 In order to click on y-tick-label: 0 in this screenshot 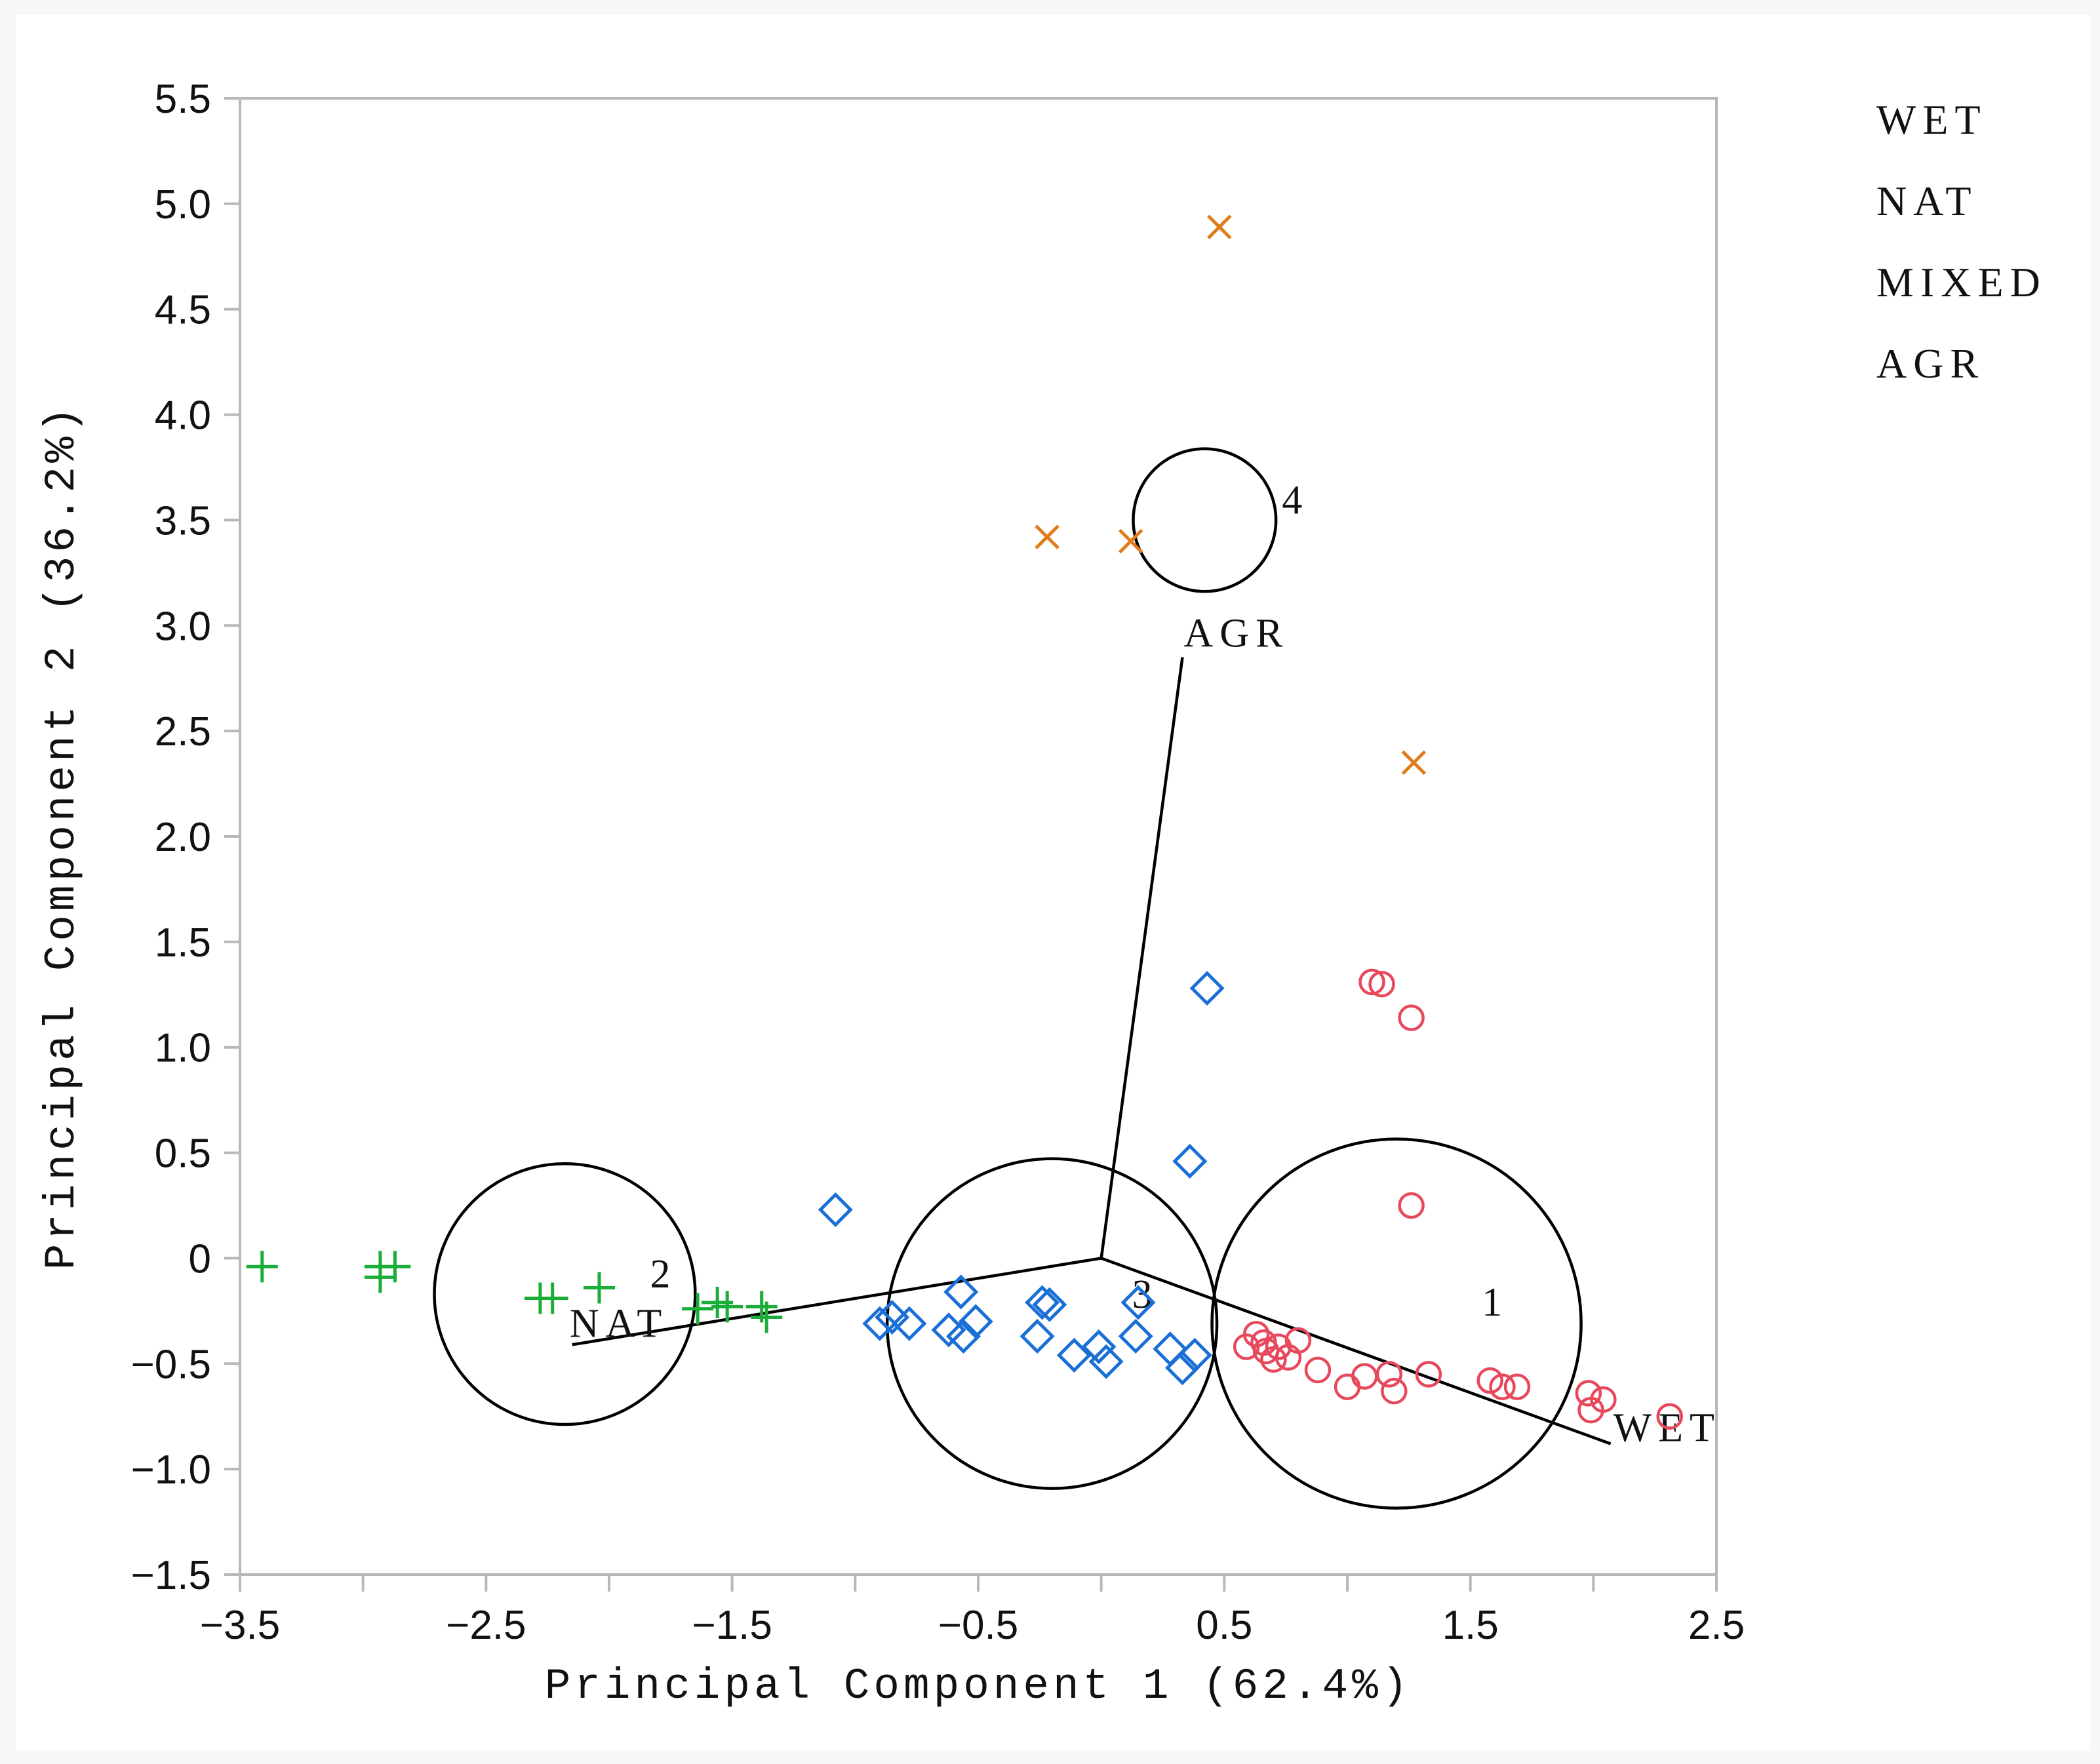, I will do `click(200, 1259)`.